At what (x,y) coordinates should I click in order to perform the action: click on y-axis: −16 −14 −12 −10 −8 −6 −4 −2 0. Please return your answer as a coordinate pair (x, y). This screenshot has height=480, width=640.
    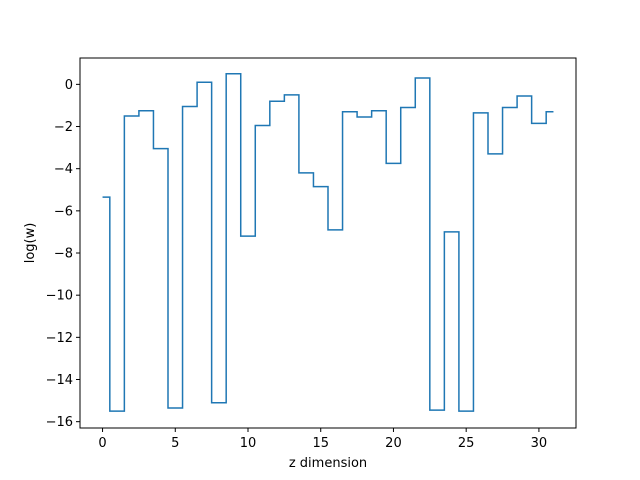
    Looking at the image, I should click on (63, 254).